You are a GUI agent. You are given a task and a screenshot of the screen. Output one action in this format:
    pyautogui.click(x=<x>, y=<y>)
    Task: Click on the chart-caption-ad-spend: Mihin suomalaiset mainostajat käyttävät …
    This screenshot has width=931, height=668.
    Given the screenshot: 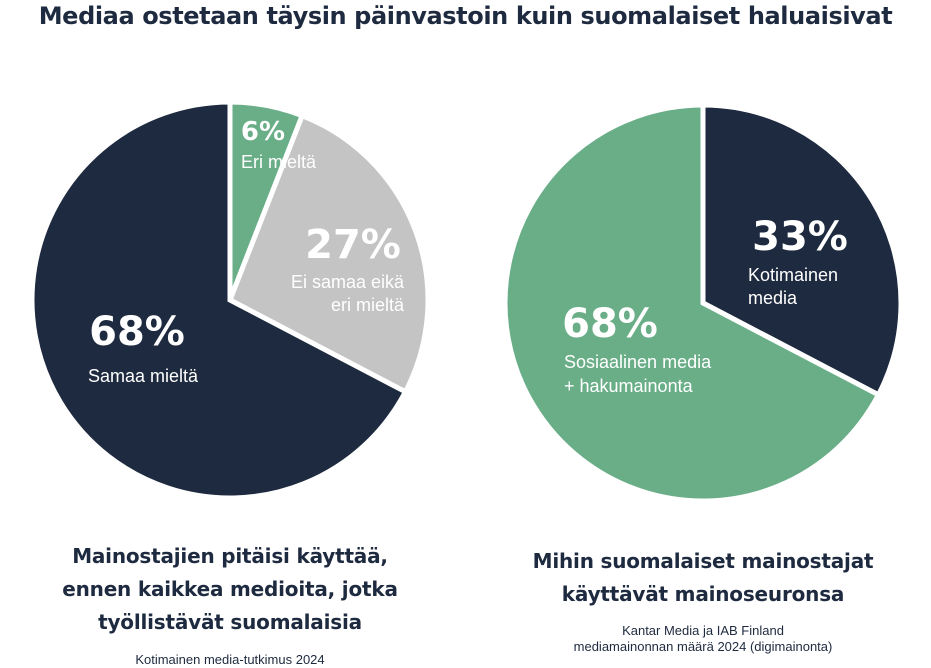 What is the action you would take?
    pyautogui.click(x=703, y=578)
    